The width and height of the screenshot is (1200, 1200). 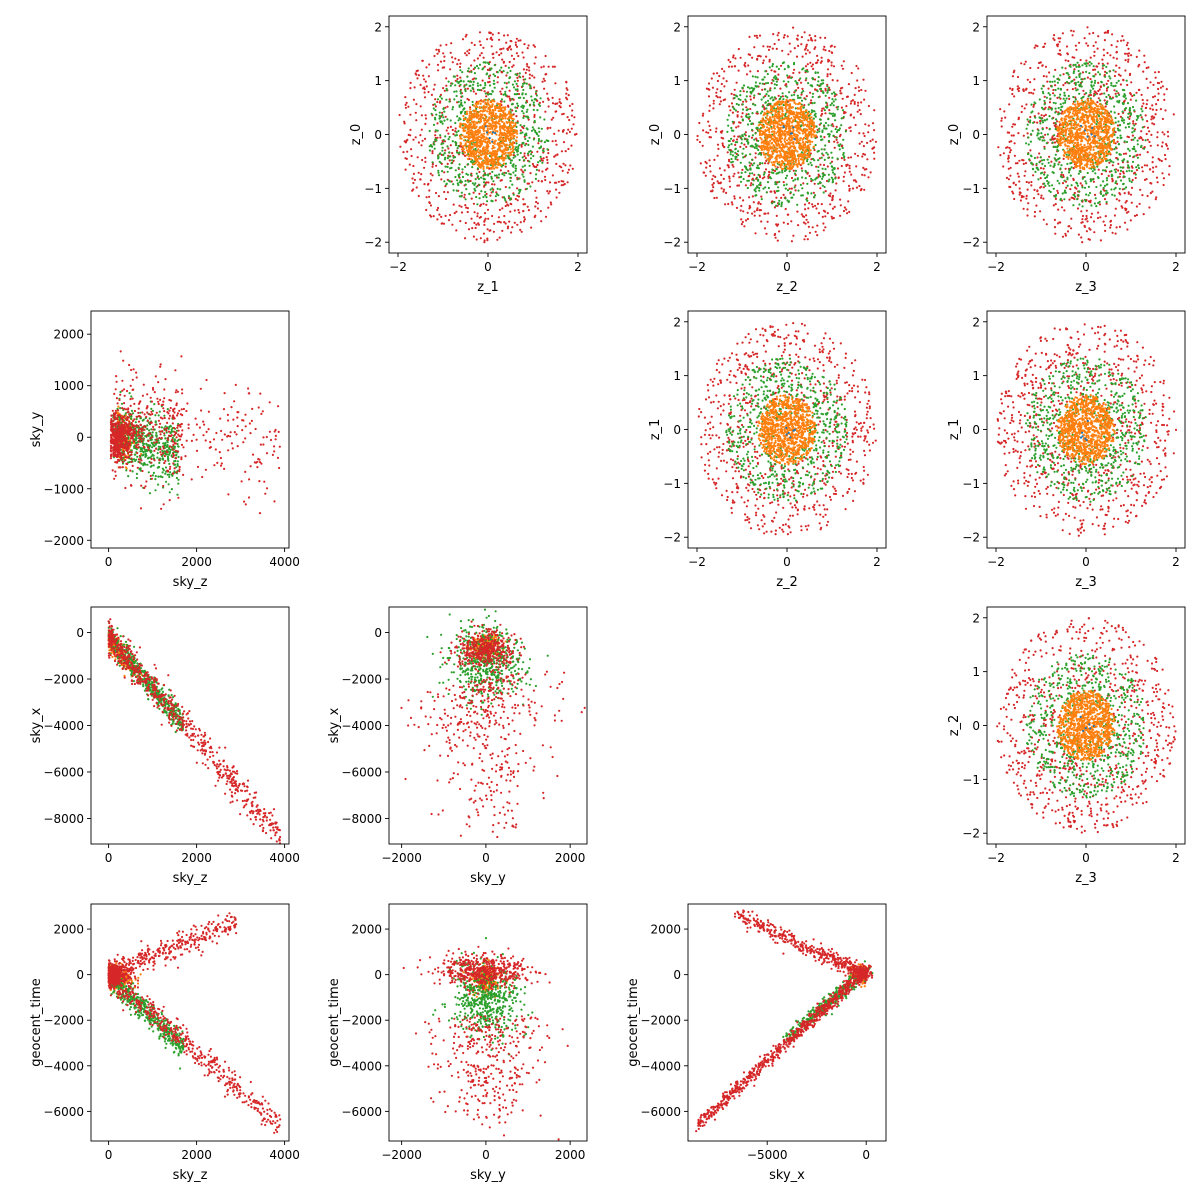 I want to click on y-tick-label: 1, so click(x=677, y=81).